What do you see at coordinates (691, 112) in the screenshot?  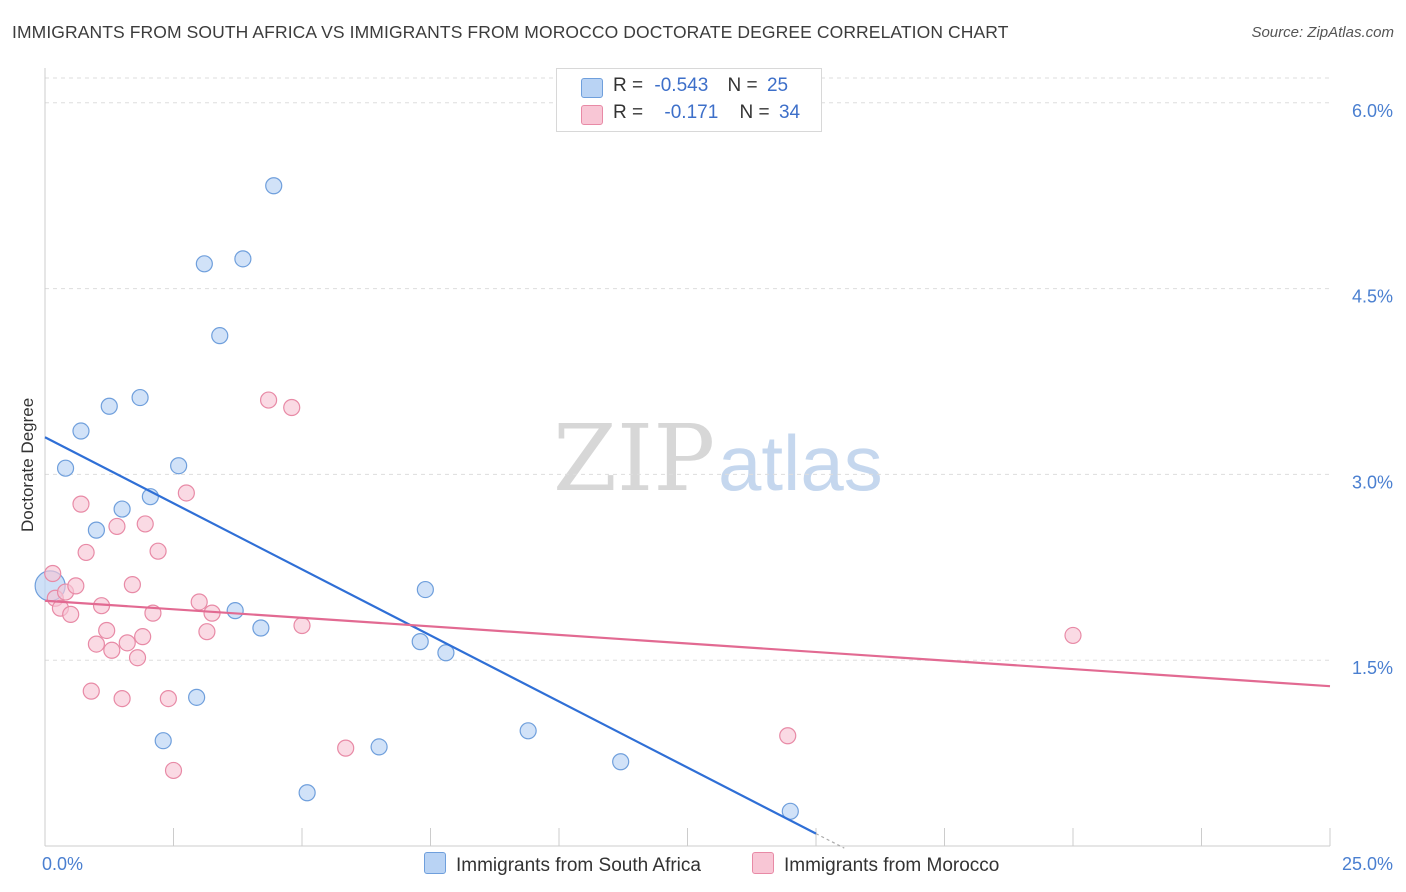 I see `legend-r-value: -0.171` at bounding box center [691, 112].